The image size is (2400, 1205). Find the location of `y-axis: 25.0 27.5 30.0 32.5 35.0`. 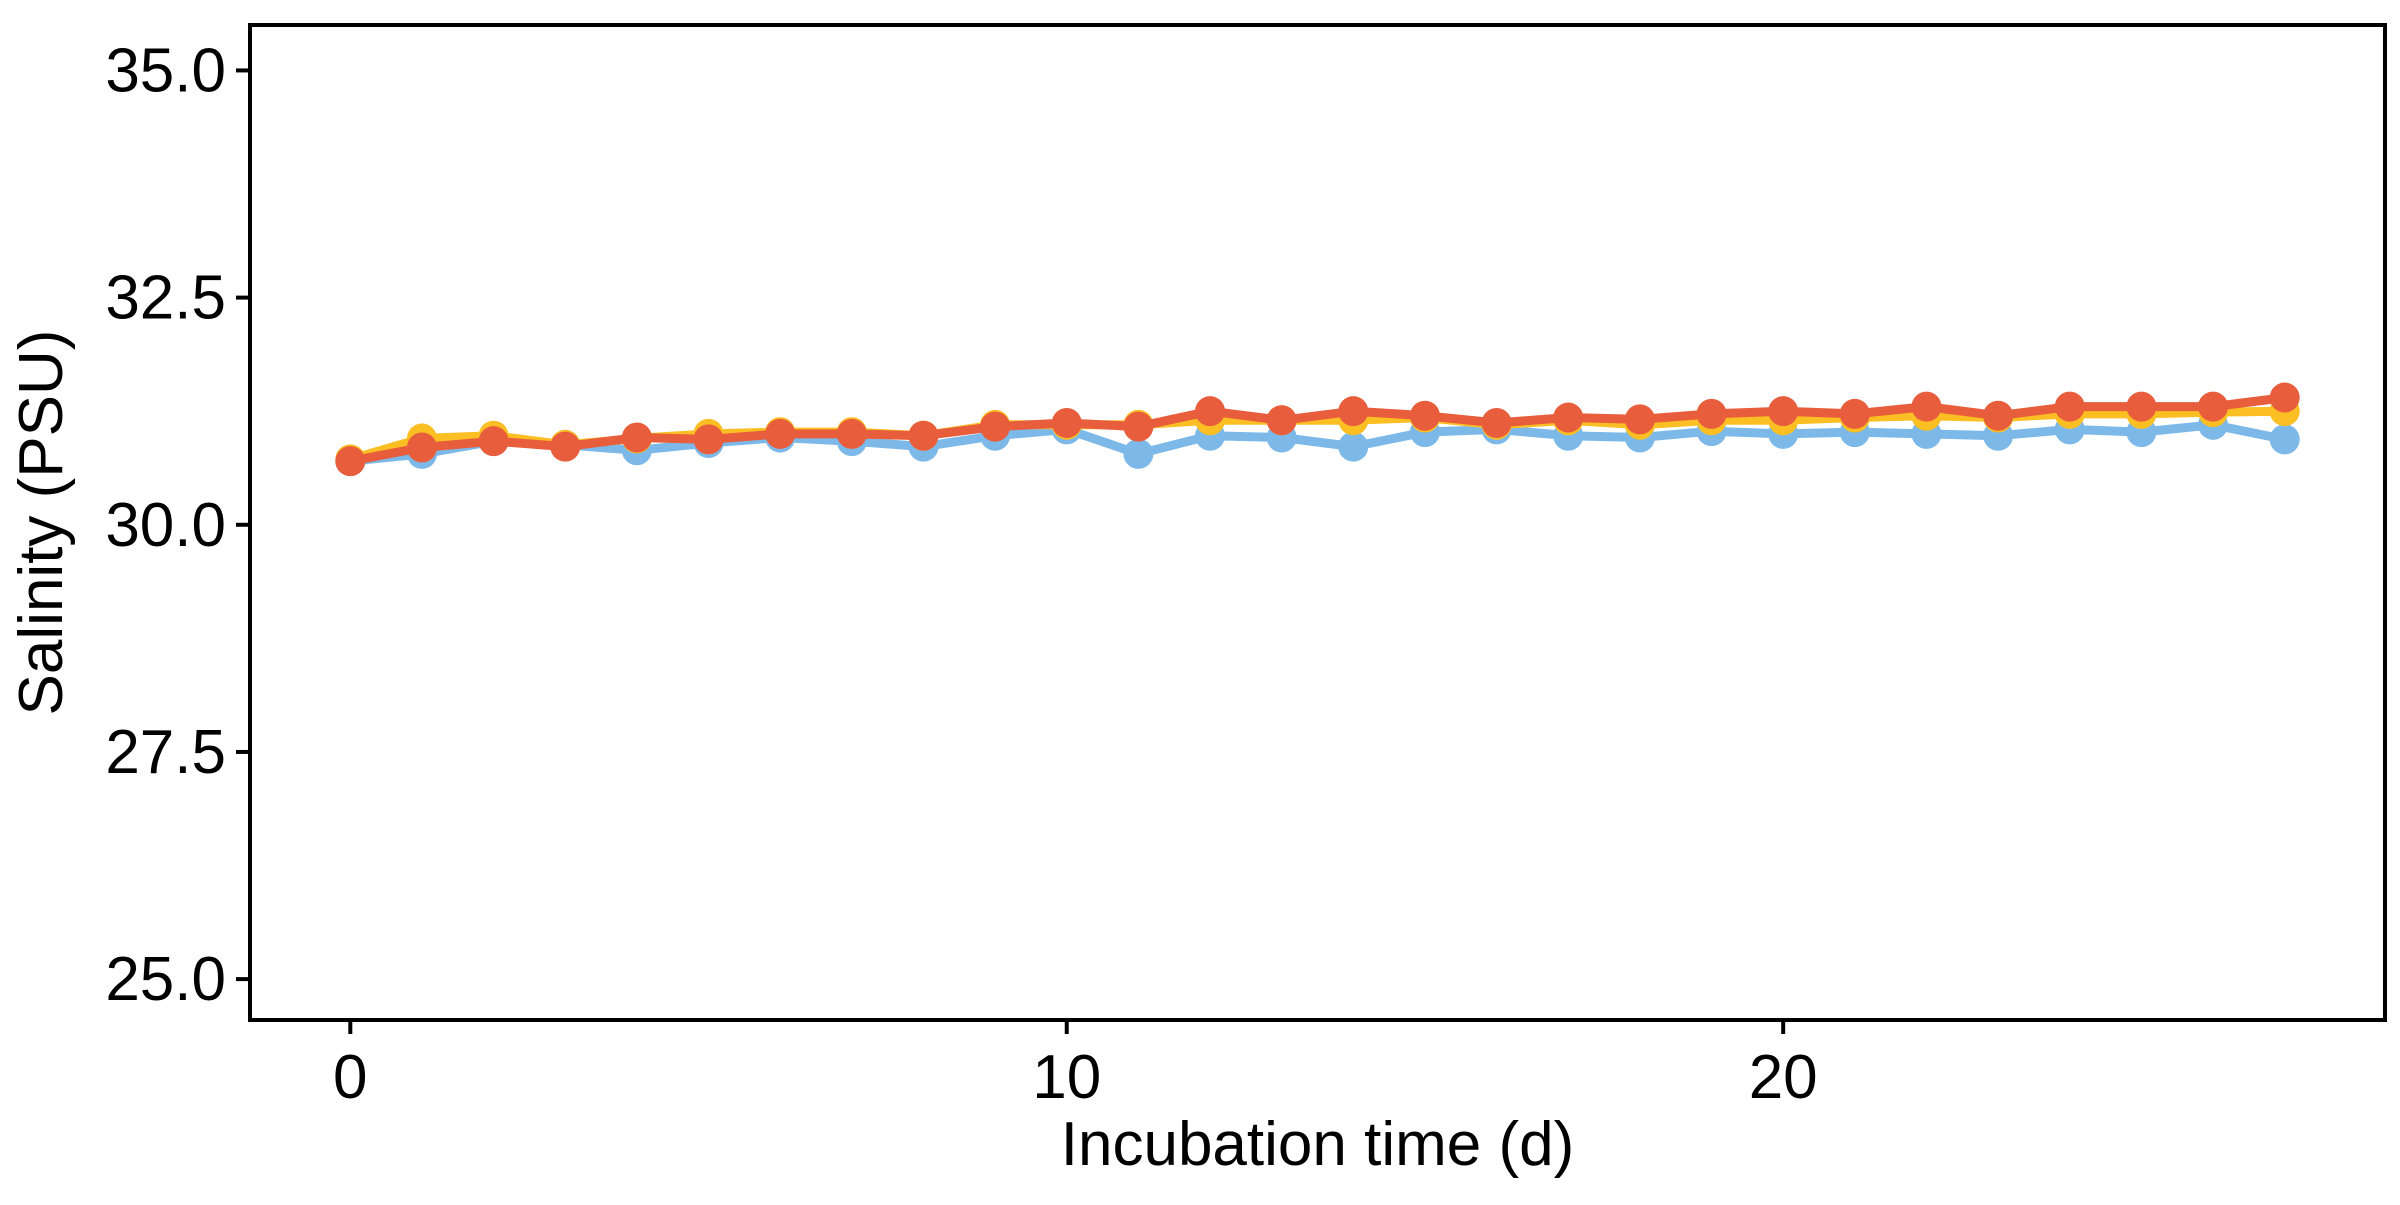

y-axis: 25.0 27.5 30.0 32.5 35.0 is located at coordinates (177, 525).